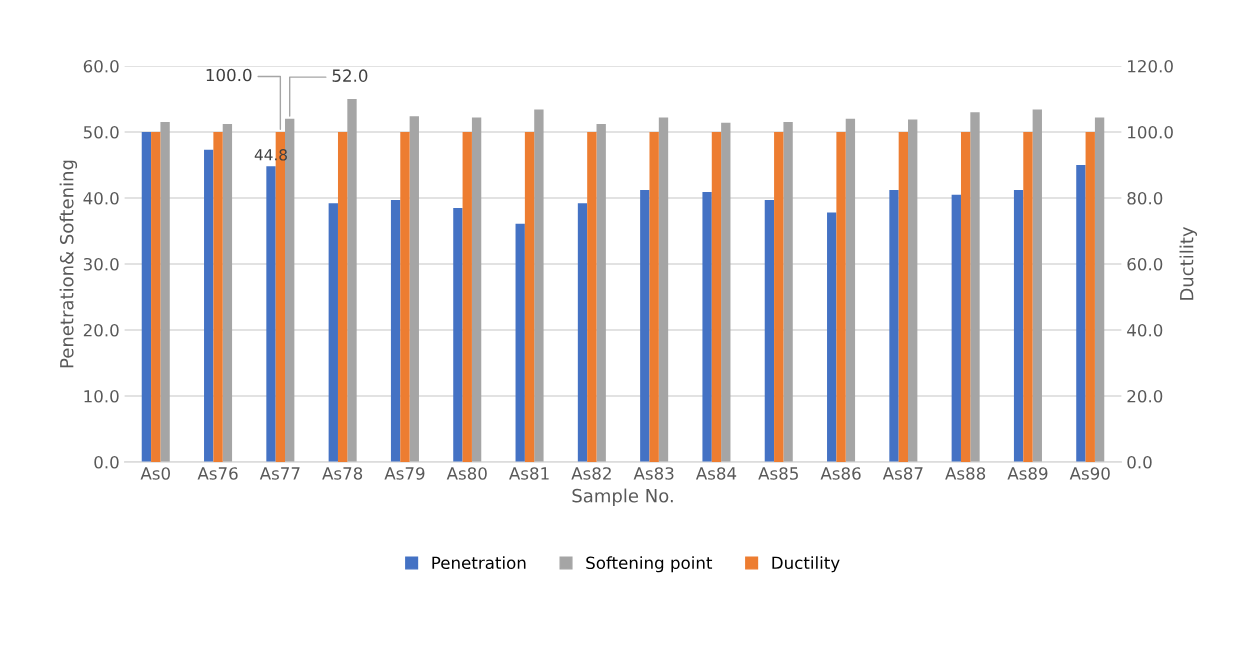  Describe the element at coordinates (342, 473) in the screenshot. I see `x-tick-label: As78` at that location.